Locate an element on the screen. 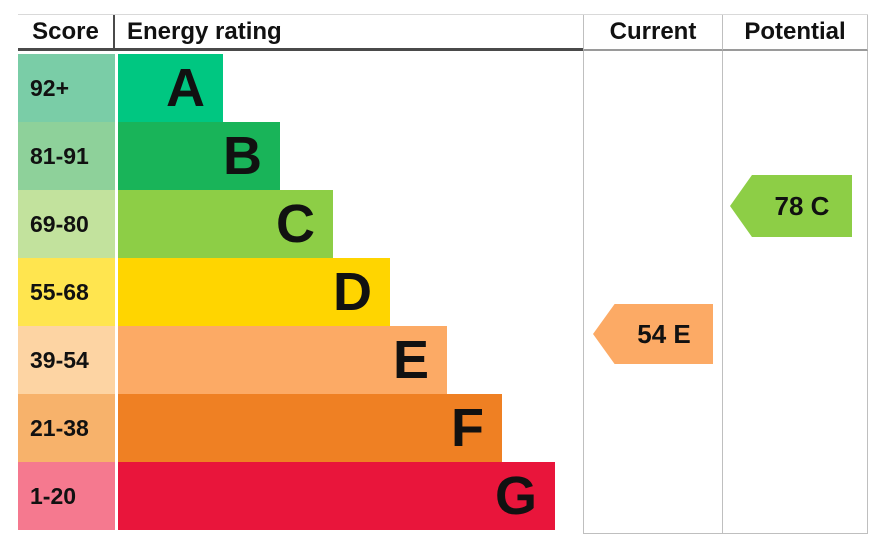 This screenshot has width=886, height=556. score-cell-d: 55-68 is located at coordinates (66, 292).